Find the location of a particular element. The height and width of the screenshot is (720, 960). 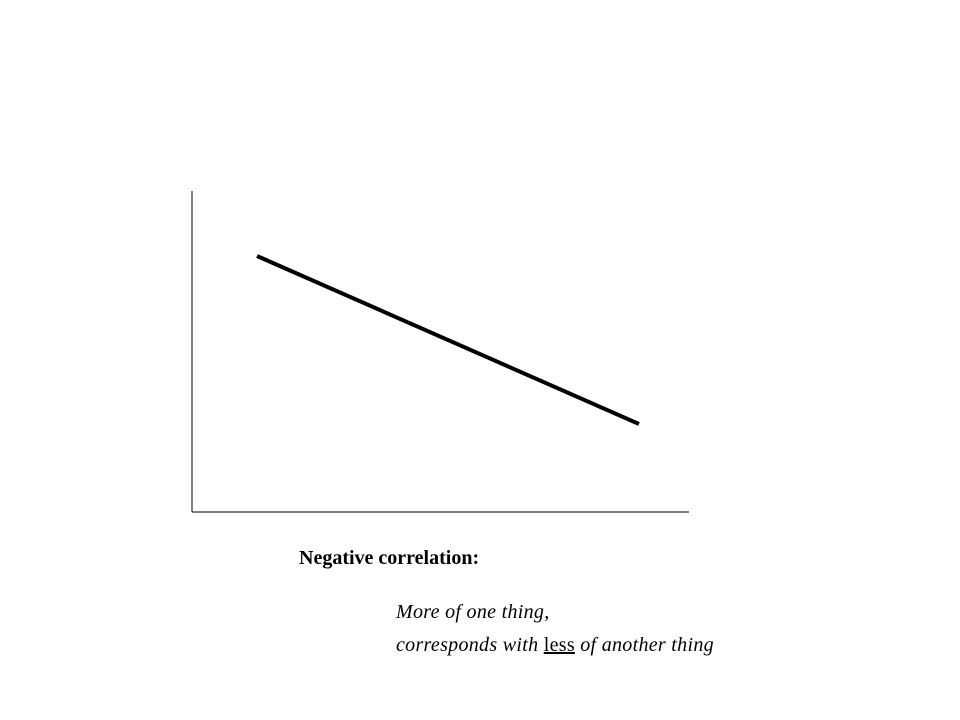

caption-text: corresponds with is located at coordinates (467, 645).